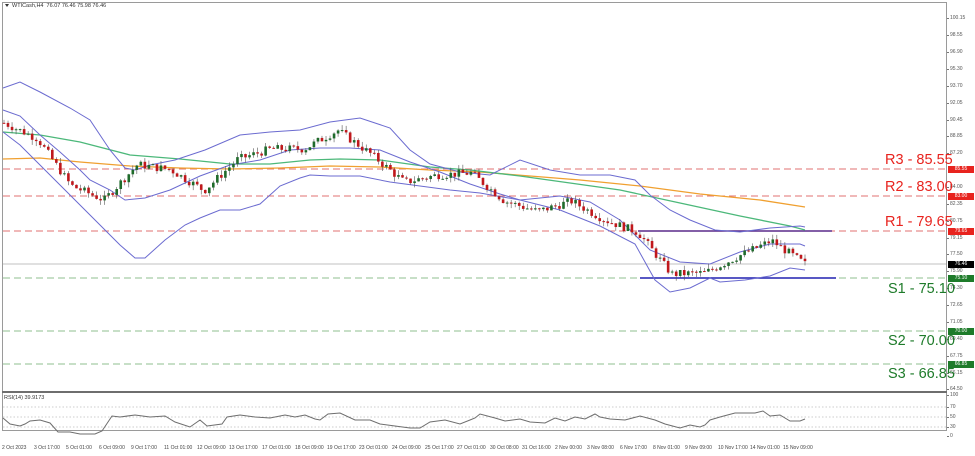 The height and width of the screenshot is (456, 975). Describe the element at coordinates (955, 288) in the screenshot. I see `price-tick: 74.30` at that location.